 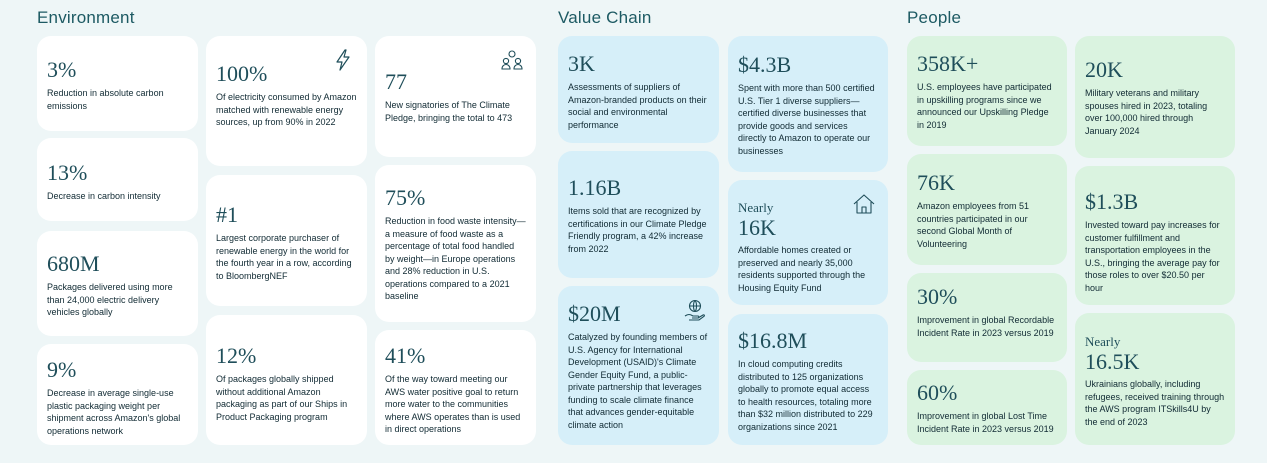 What do you see at coordinates (396, 81) in the screenshot?
I see `stat-value: 77` at bounding box center [396, 81].